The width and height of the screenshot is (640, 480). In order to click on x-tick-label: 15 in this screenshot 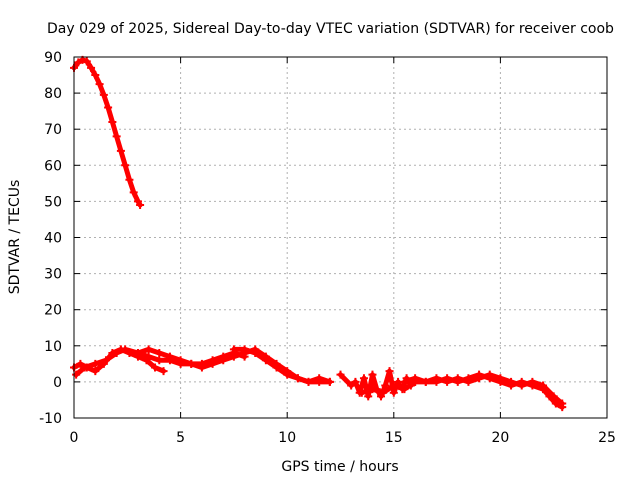, I will do `click(394, 438)`.